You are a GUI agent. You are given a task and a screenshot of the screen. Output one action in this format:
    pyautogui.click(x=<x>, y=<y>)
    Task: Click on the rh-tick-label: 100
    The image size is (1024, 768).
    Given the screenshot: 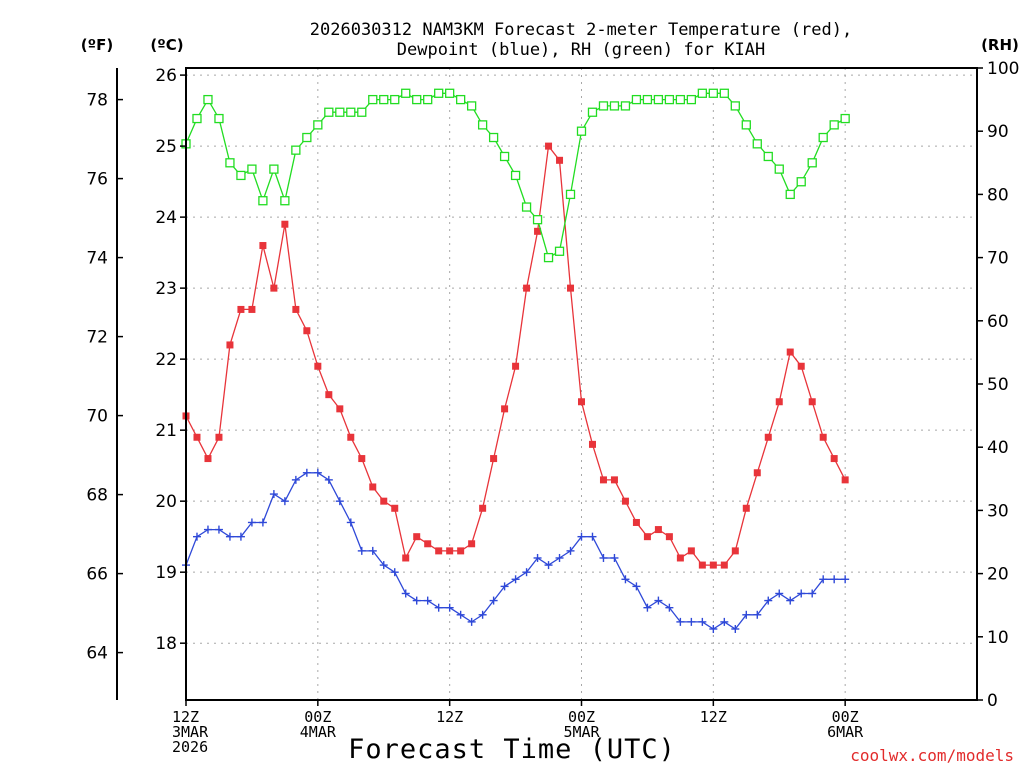 What is the action you would take?
    pyautogui.click(x=1003, y=69)
    